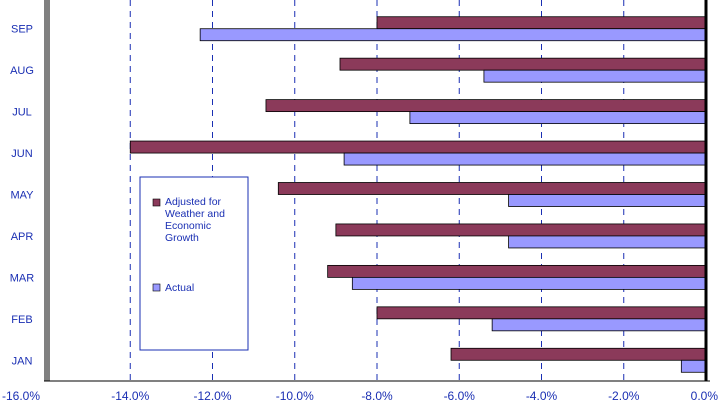  What do you see at coordinates (295, 396) in the screenshot?
I see `x-tick-label-neg10: -10.0%` at bounding box center [295, 396].